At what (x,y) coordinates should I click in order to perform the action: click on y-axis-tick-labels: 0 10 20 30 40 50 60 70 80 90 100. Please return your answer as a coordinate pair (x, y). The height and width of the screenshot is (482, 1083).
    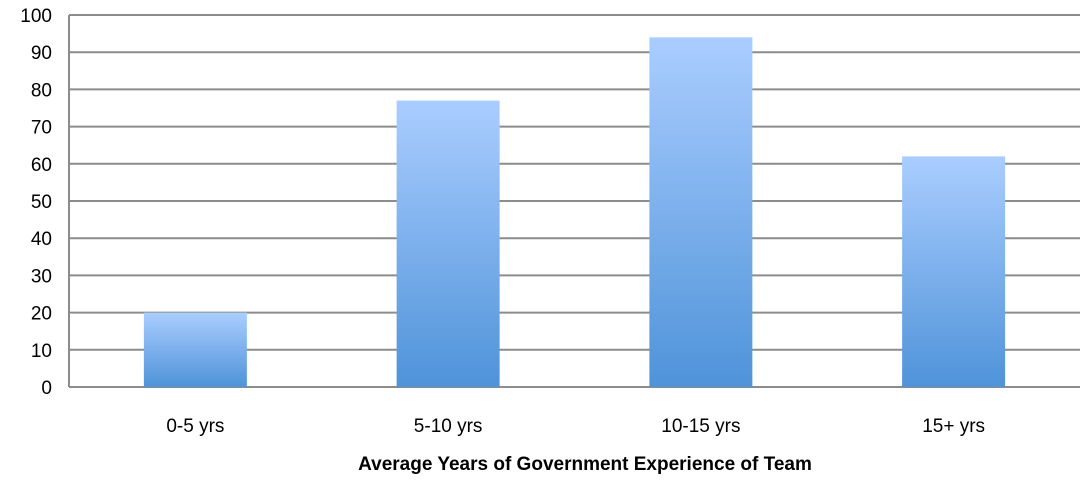
    Looking at the image, I should click on (36, 202).